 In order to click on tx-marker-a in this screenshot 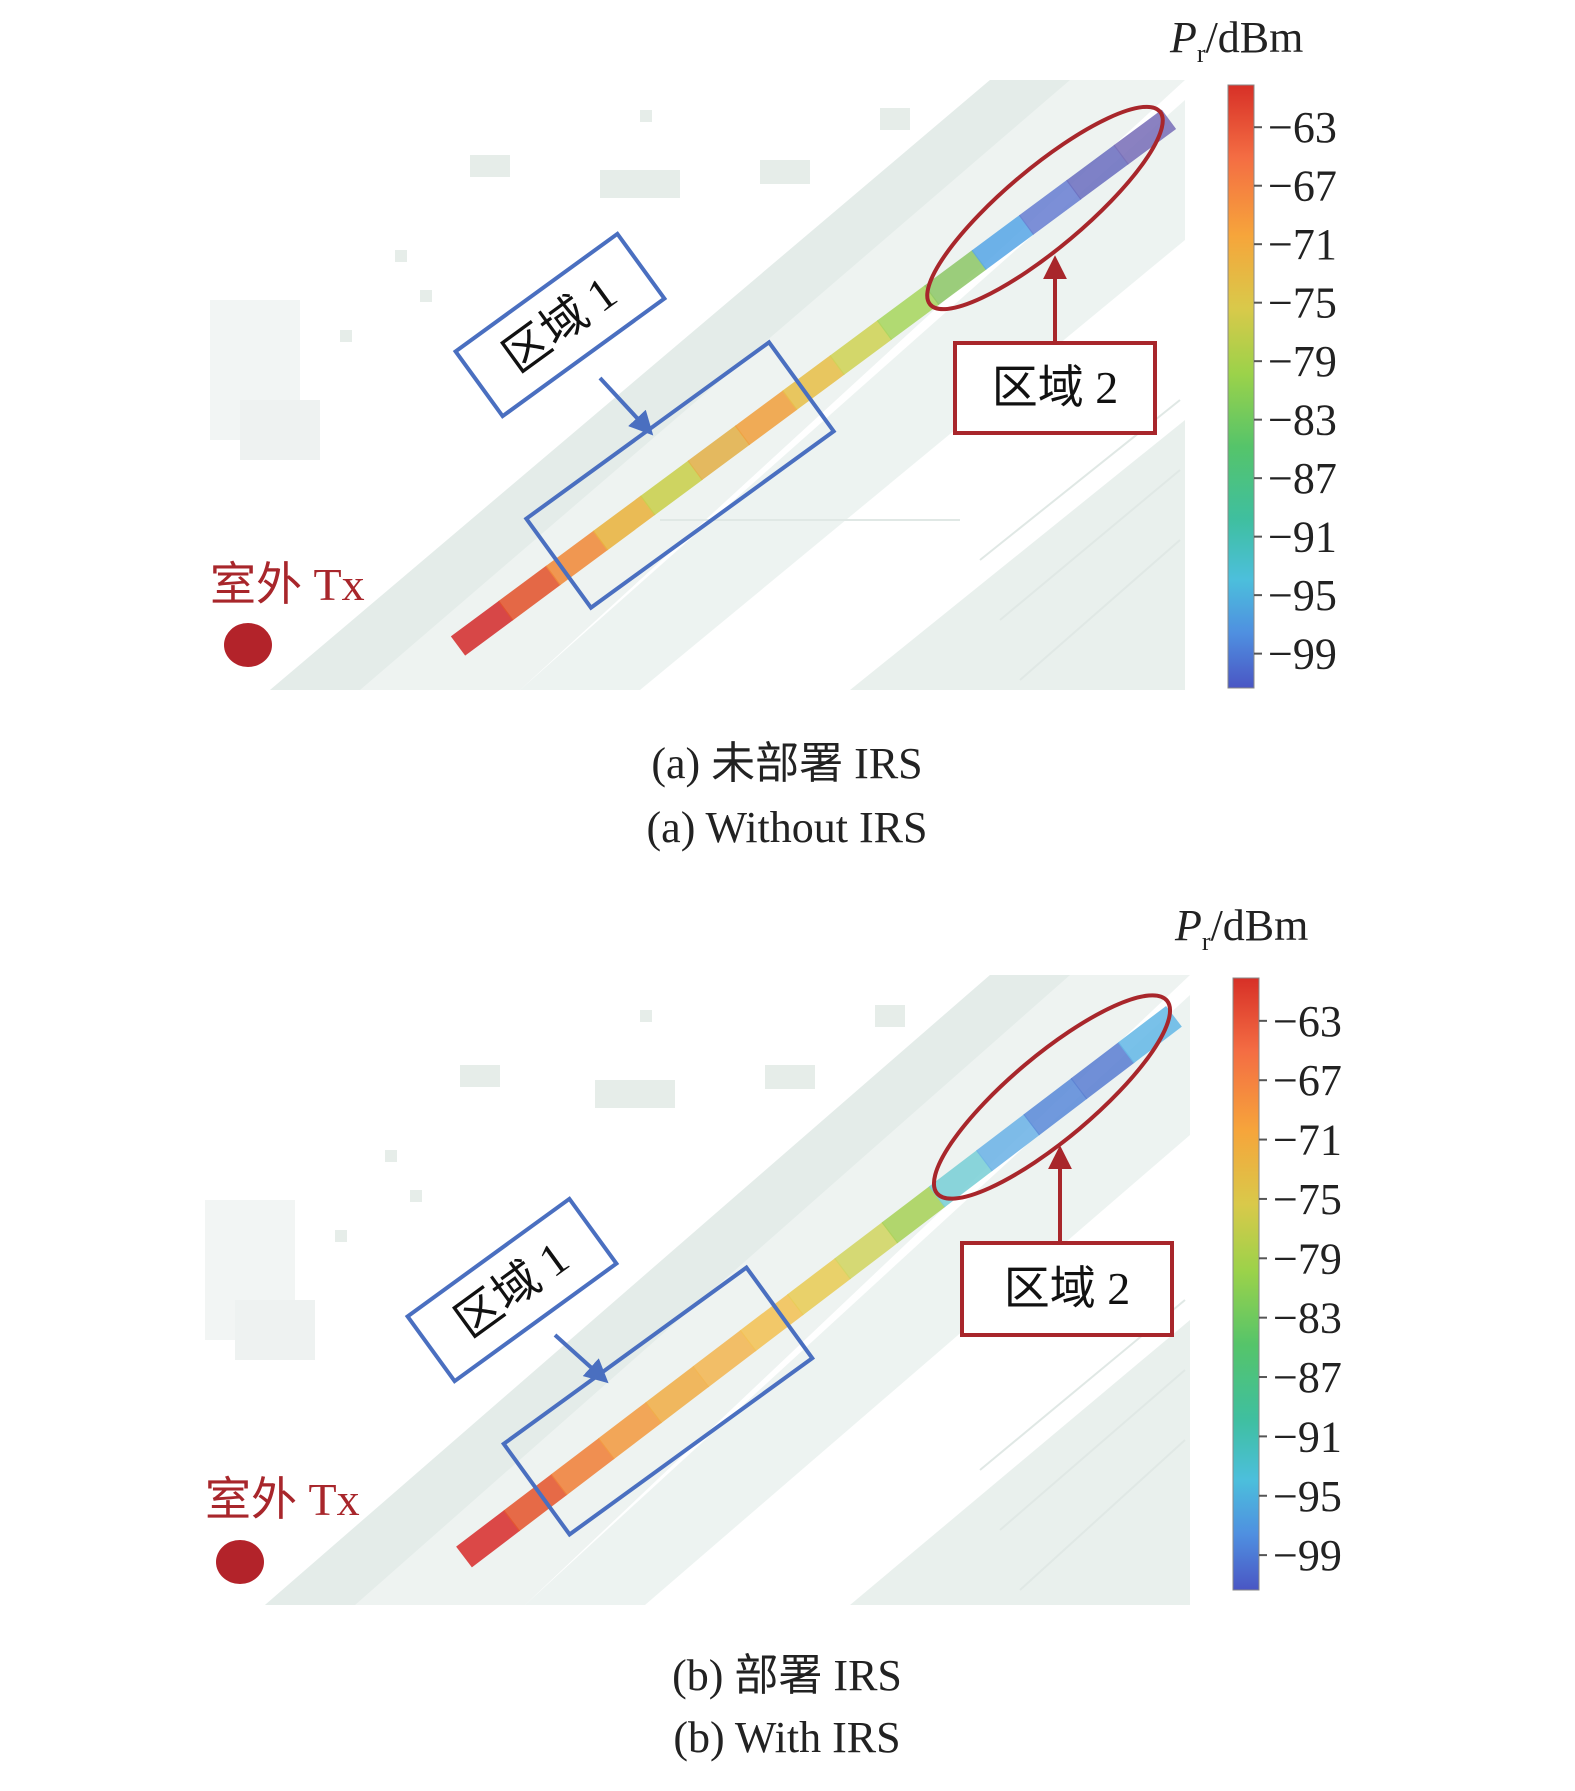, I will do `click(248, 645)`.